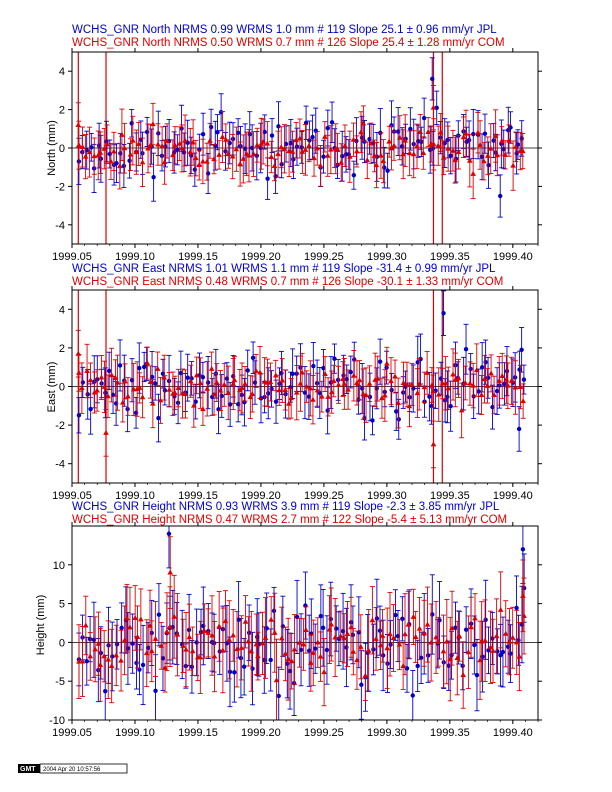 Image resolution: width=612 pixels, height=792 pixels. What do you see at coordinates (513, 733) in the screenshot?
I see `x-tick-label: 1999.40` at bounding box center [513, 733].